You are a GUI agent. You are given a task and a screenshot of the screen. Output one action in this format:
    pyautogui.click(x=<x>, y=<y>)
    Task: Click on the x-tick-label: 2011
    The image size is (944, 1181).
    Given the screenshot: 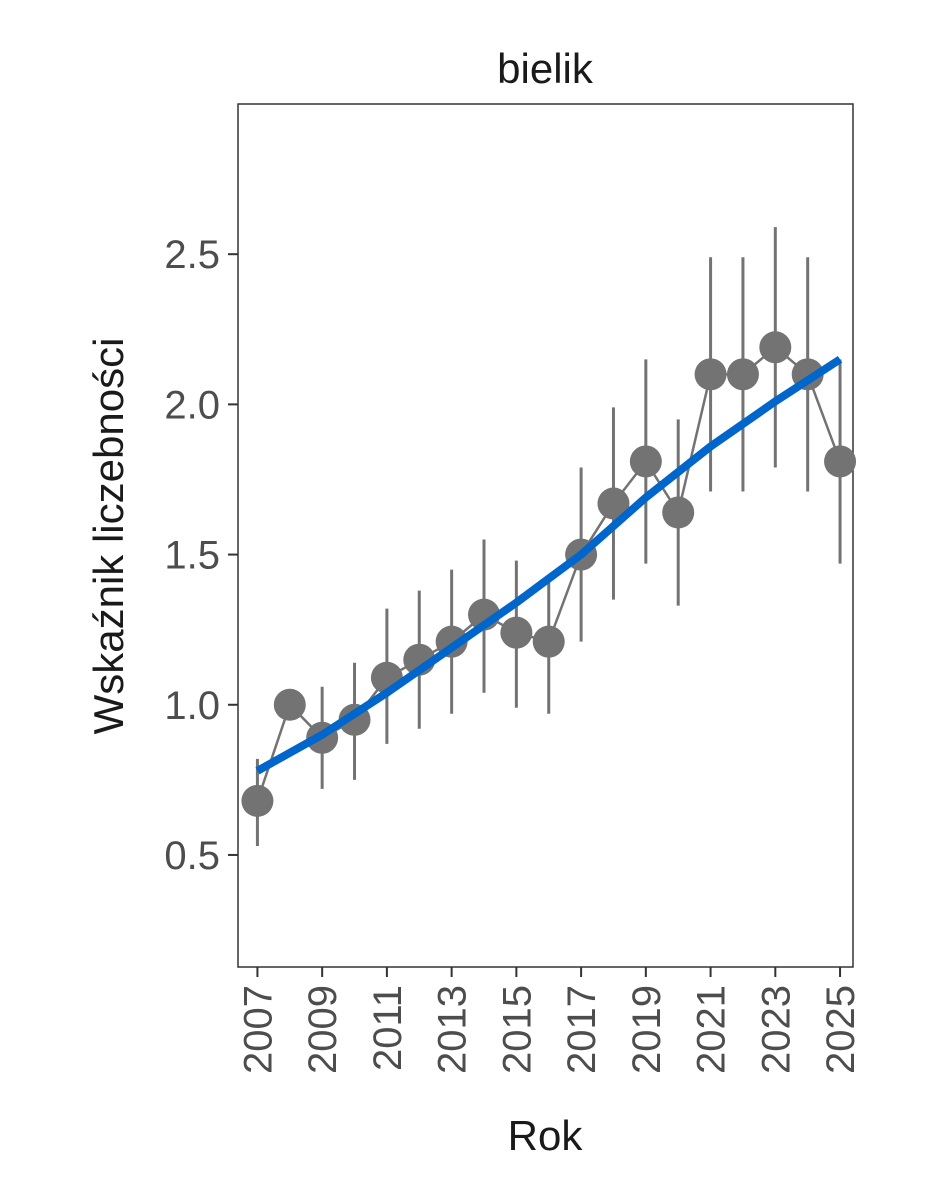 What is the action you would take?
    pyautogui.click(x=388, y=1028)
    